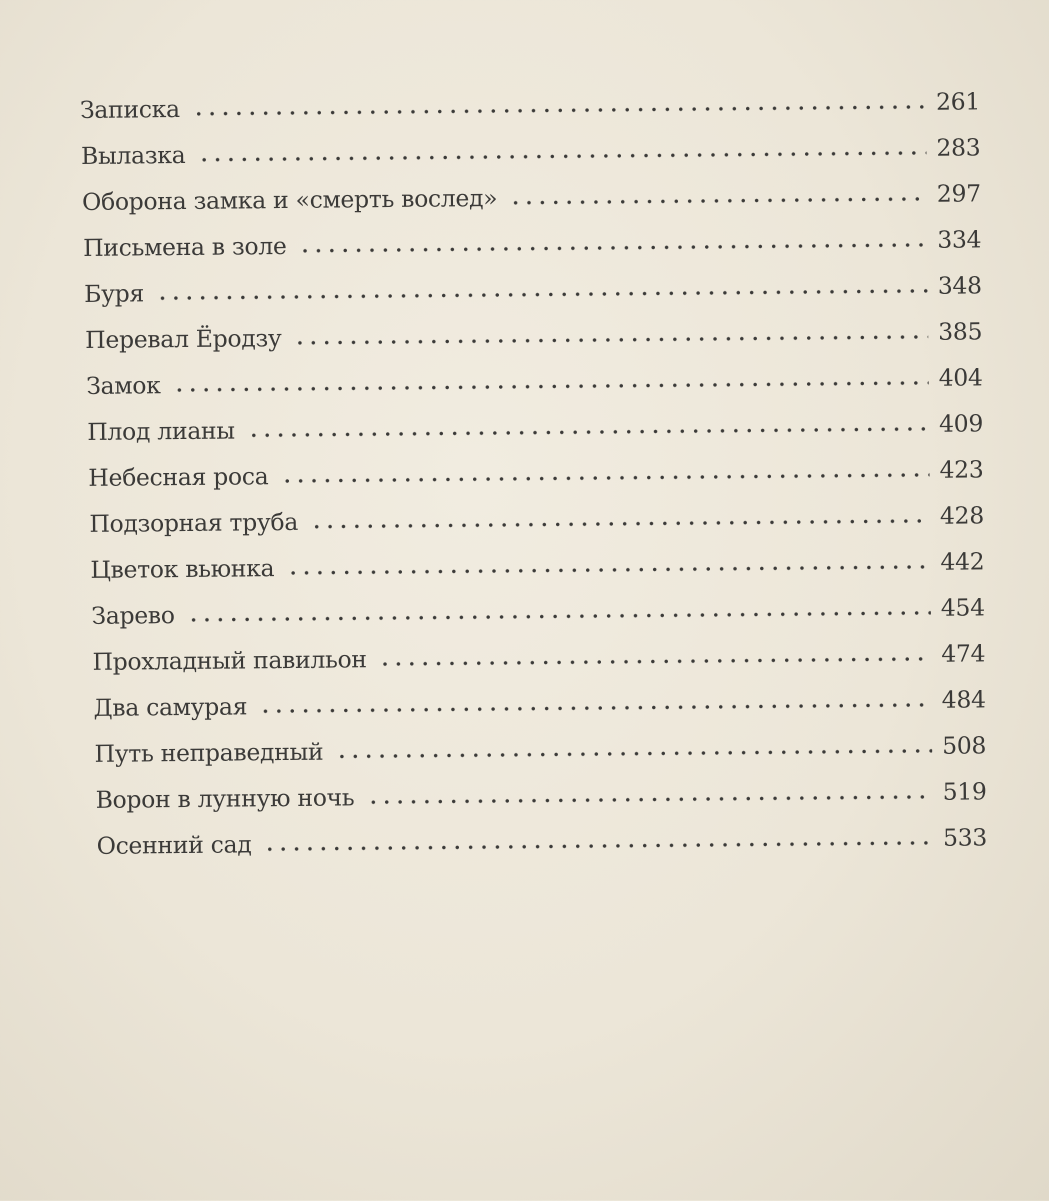 This screenshot has height=1201, width=1049. I want to click on toc-entry: Небесная роса 423, so click(536, 479).